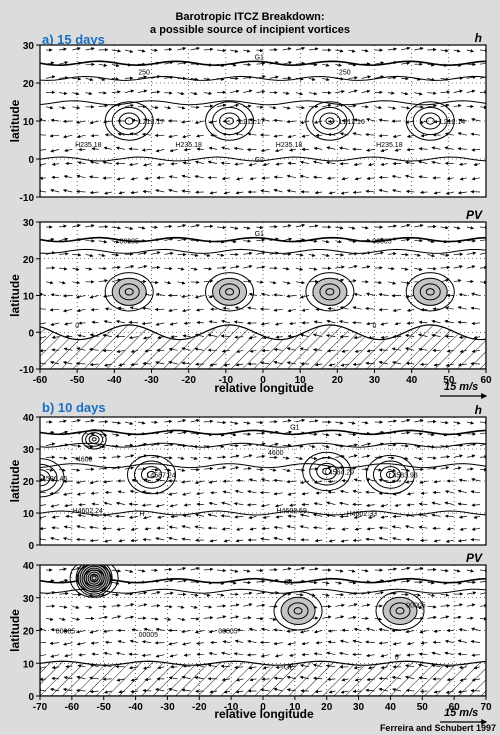 This screenshot has width=500, height=735. What do you see at coordinates (77, 326) in the screenshot?
I see `contour-label: 0` at bounding box center [77, 326].